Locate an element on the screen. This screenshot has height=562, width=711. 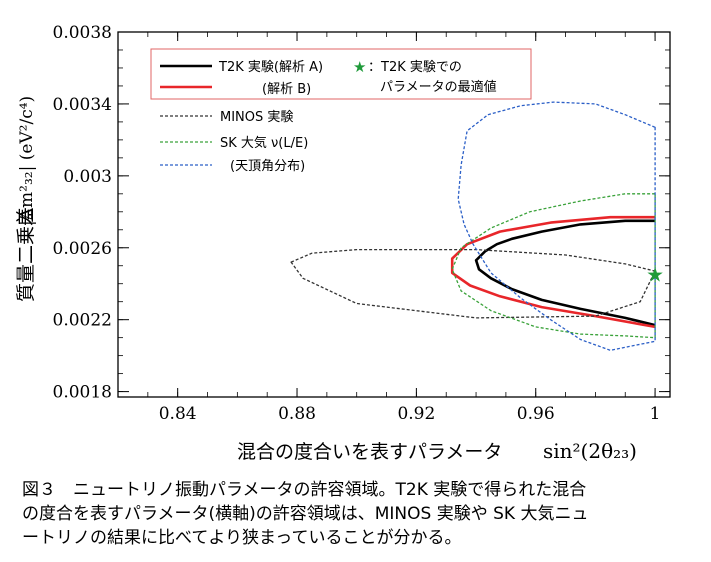
best-fit-star-marker: ★ is located at coordinates (655, 275).